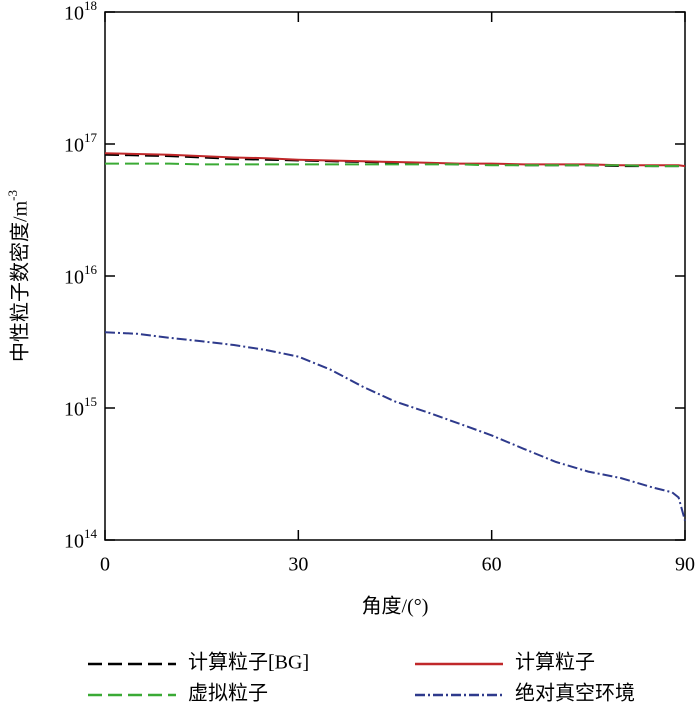 This screenshot has height=715, width=700. I want to click on y-tick-label: 1018, so click(80, 12).